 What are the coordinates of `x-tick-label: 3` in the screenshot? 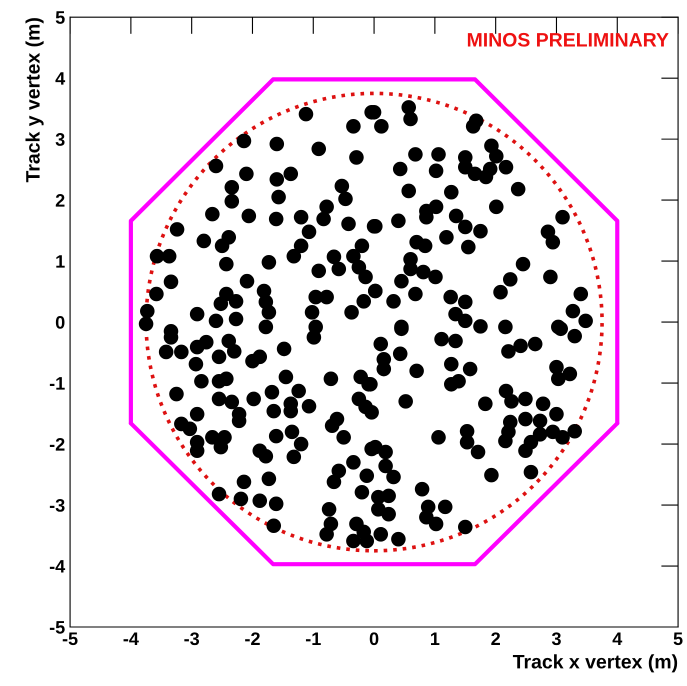 It's located at (556, 639).